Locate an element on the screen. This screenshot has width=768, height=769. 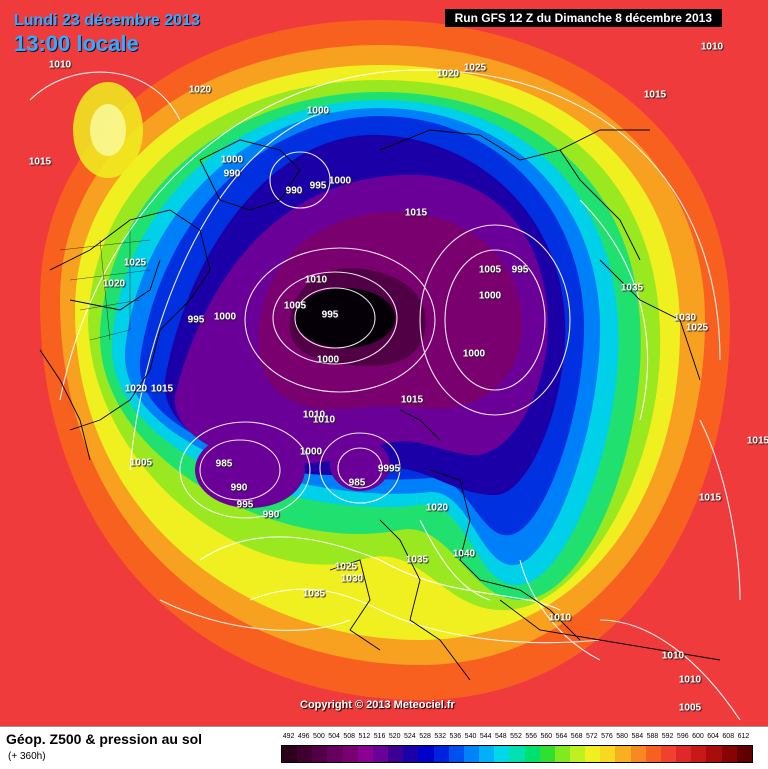
copyright-notice: Copyright © 2013 Meteociel.fr is located at coordinates (377, 705).